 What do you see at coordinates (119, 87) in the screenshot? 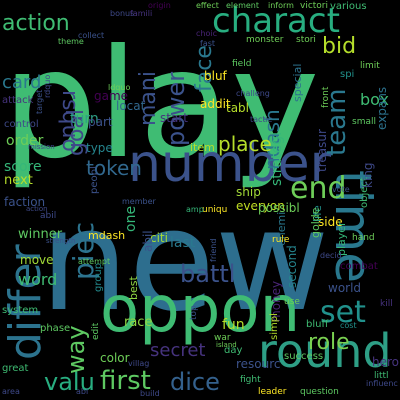
I see `cloud-word: ldquo` at bounding box center [119, 87].